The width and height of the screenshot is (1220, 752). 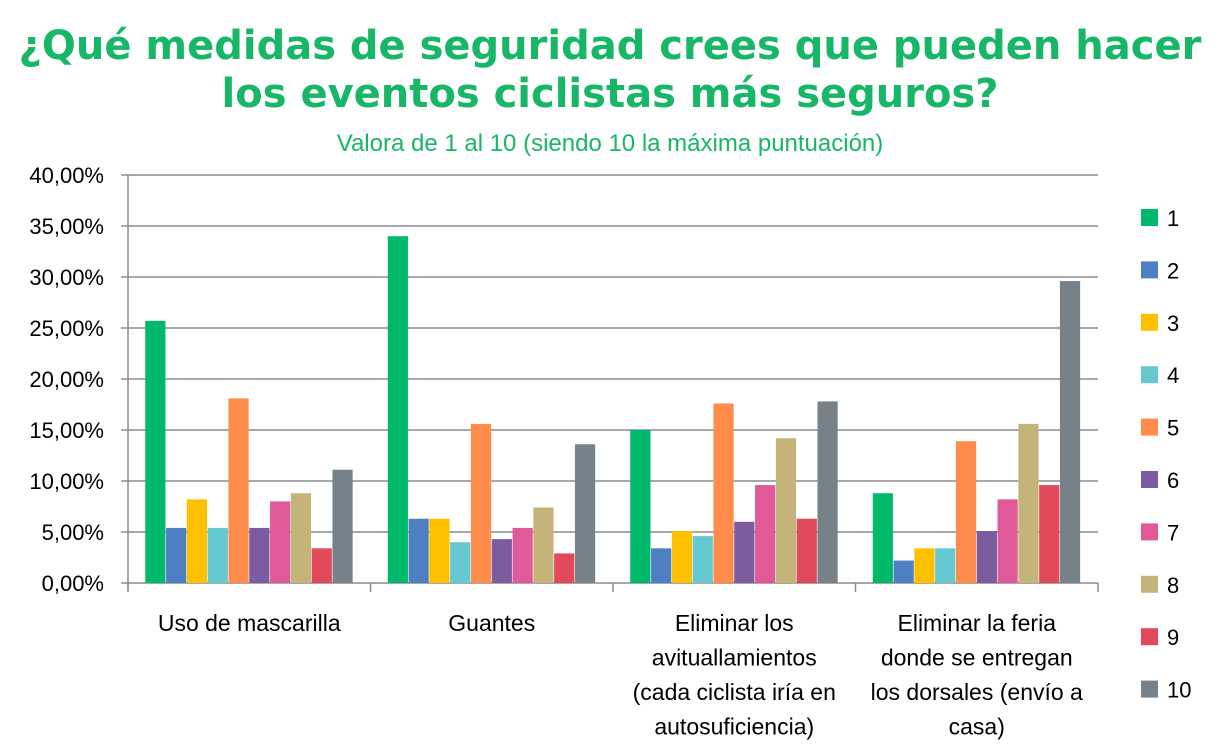 What do you see at coordinates (734, 692) in the screenshot?
I see `category-label: (cada ciclista iría en` at bounding box center [734, 692].